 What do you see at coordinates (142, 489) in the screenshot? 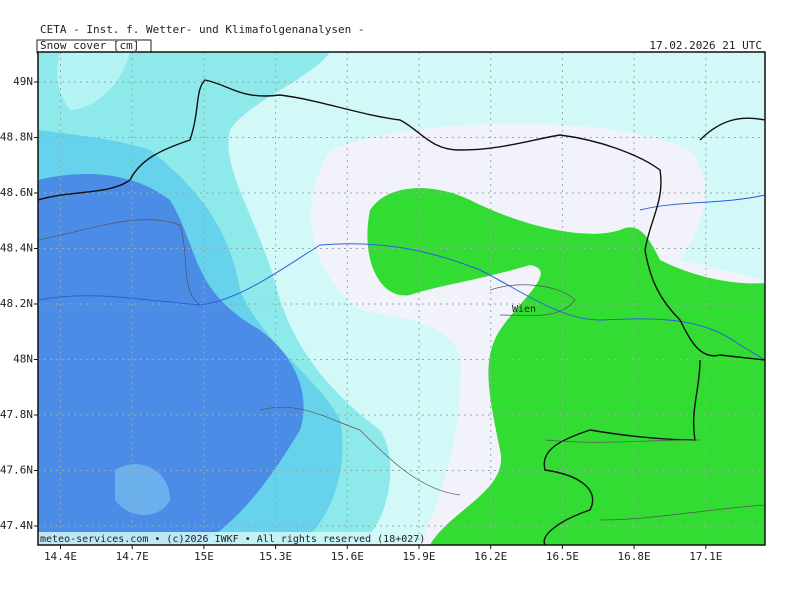
I see `snow-deep-edge` at bounding box center [142, 489].